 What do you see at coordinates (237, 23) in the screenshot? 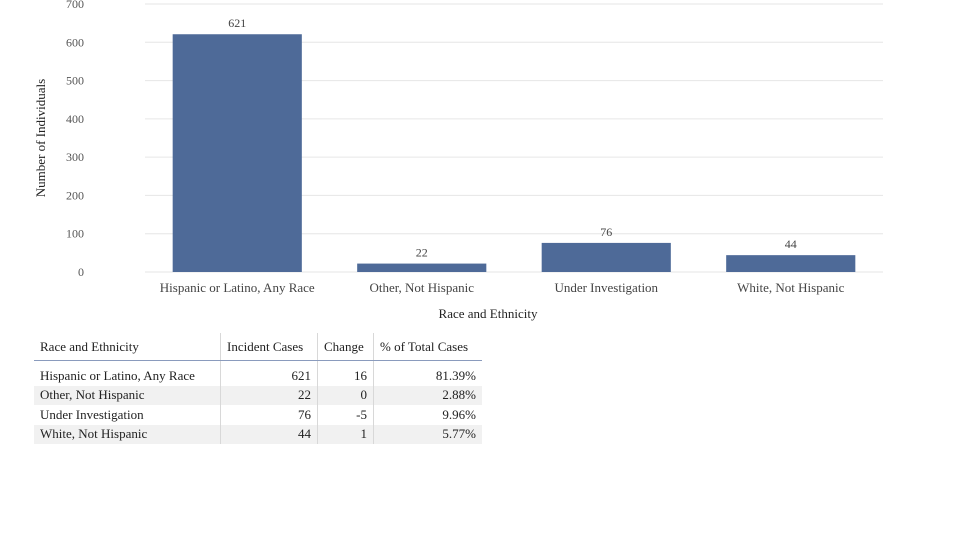
I see `data-label: 621` at bounding box center [237, 23].